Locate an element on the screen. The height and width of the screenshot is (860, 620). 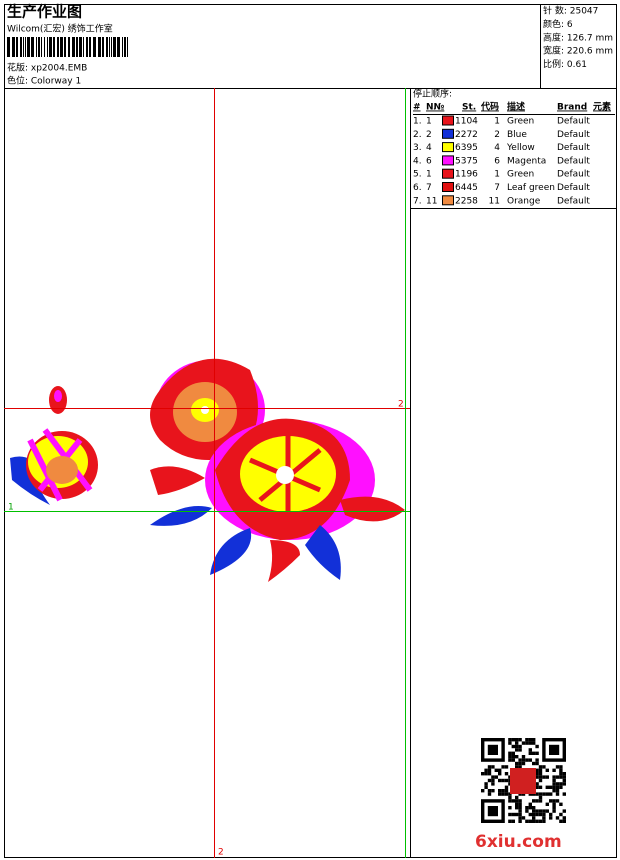
column-header: 描述 is located at coordinates (516, 107).